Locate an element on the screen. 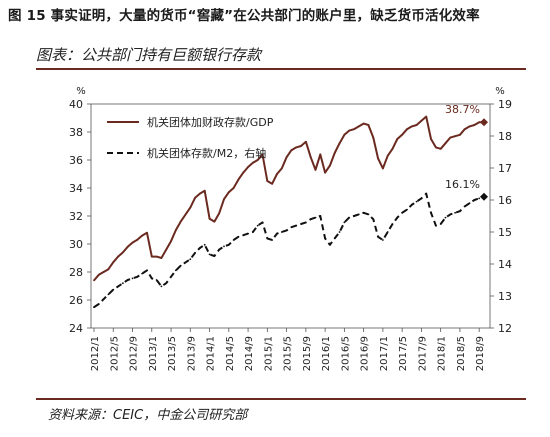 The width and height of the screenshot is (550, 437). left-axis-tick-label: 26 is located at coordinates (76, 300).